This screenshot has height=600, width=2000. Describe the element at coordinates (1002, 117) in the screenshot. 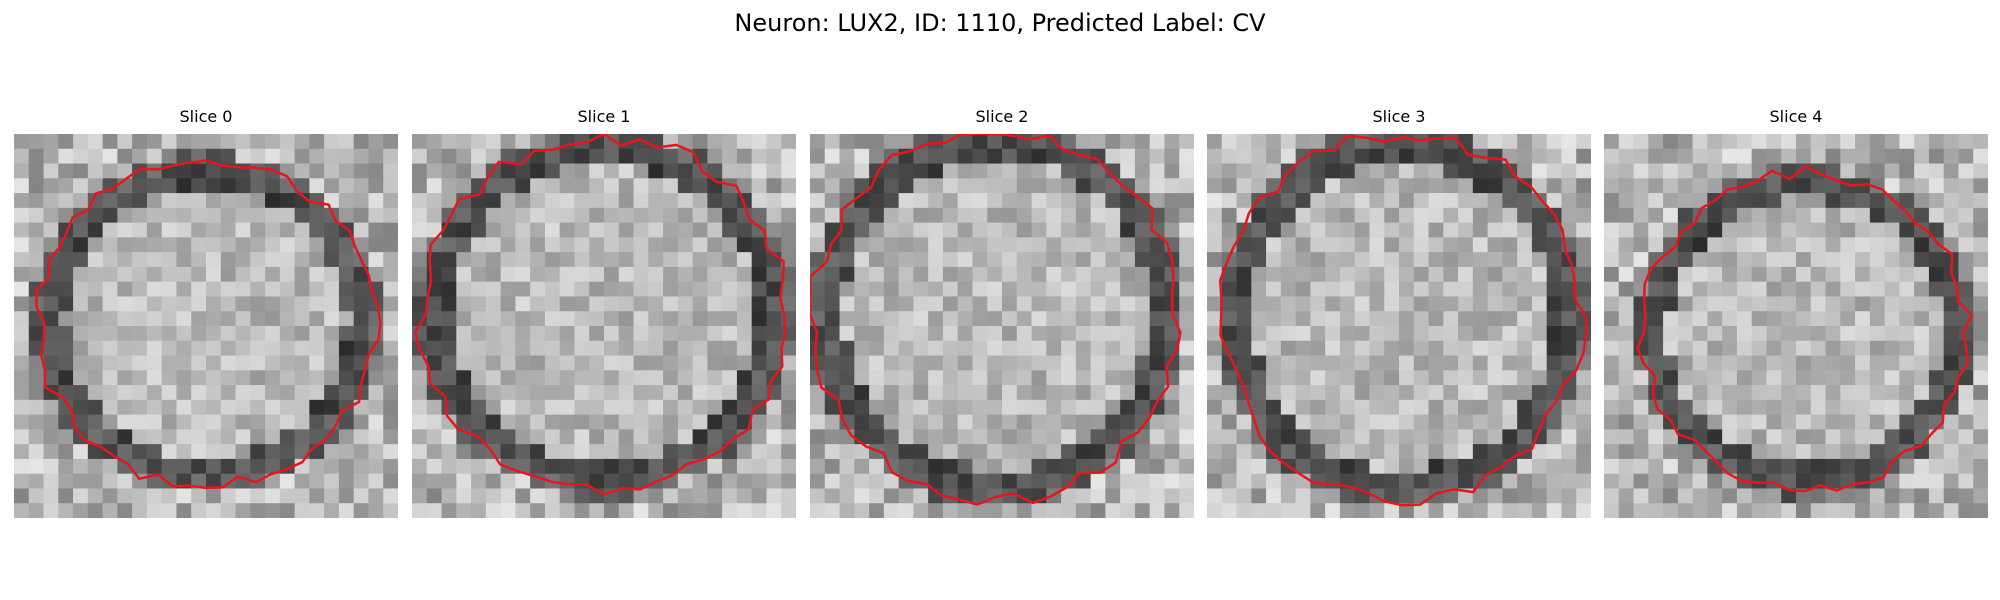

I see `slice-title-2: Slice 2` at that location.